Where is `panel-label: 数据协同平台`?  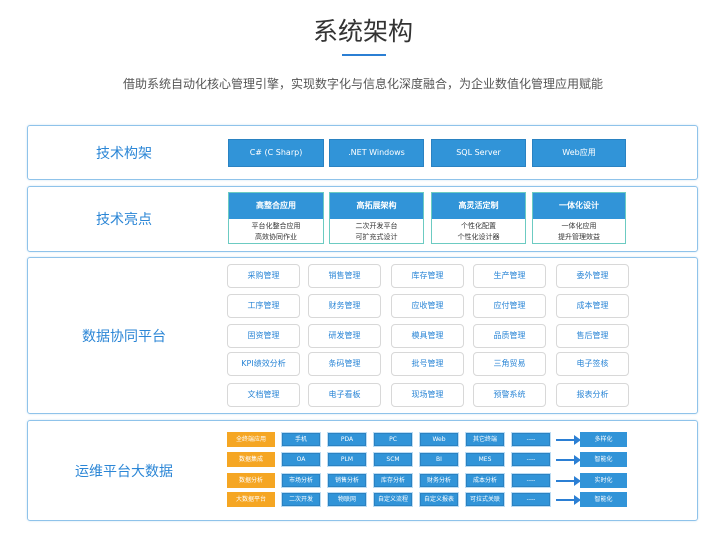
panel-label: 数据协同平台 is located at coordinates (124, 336).